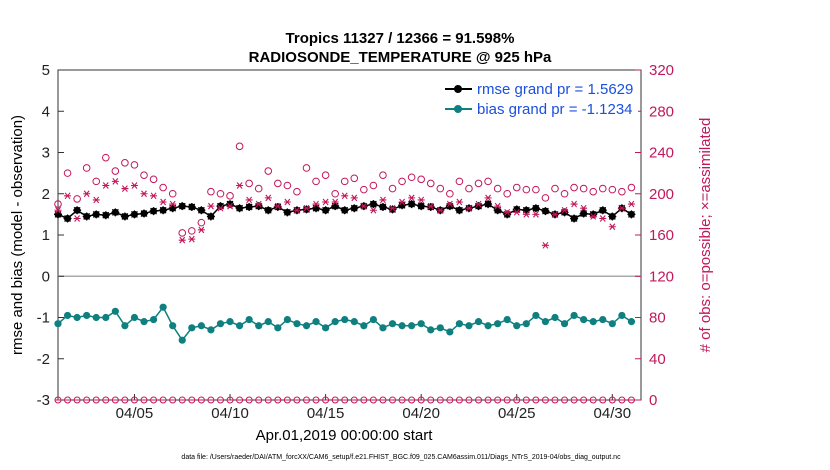 The width and height of the screenshot is (830, 470). What do you see at coordinates (46, 70) in the screenshot?
I see `y-tick-label: 5` at bounding box center [46, 70].